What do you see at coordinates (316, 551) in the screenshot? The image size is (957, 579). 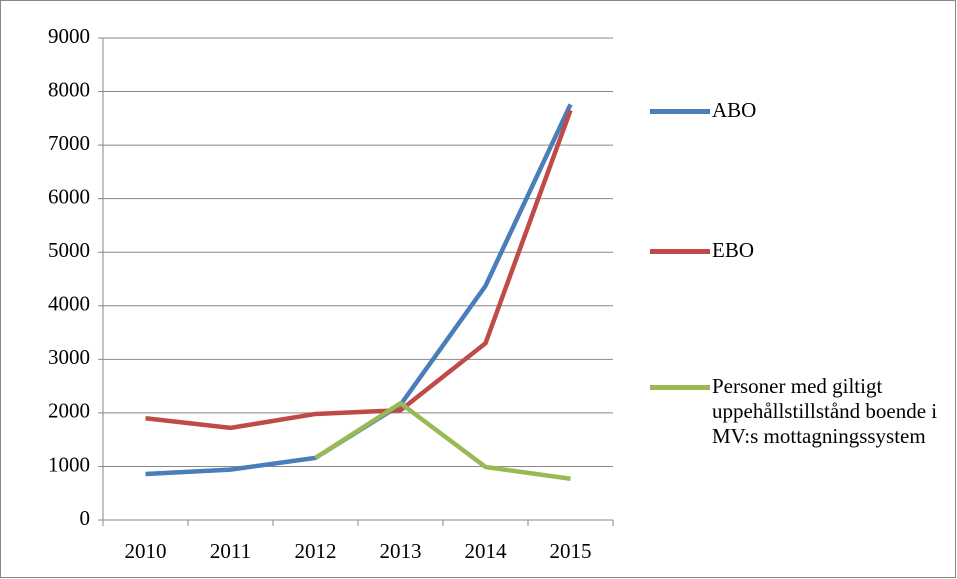 I see `x-tick-label: 2012` at bounding box center [316, 551].